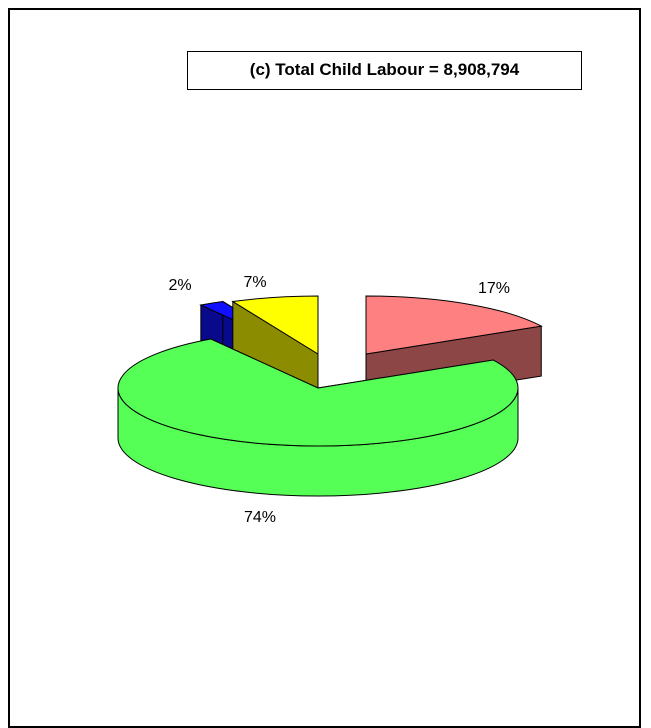 This screenshot has width=651, height=728. I want to click on chart-title: (c) Total Child Labour = 8,908,794, so click(384, 70).